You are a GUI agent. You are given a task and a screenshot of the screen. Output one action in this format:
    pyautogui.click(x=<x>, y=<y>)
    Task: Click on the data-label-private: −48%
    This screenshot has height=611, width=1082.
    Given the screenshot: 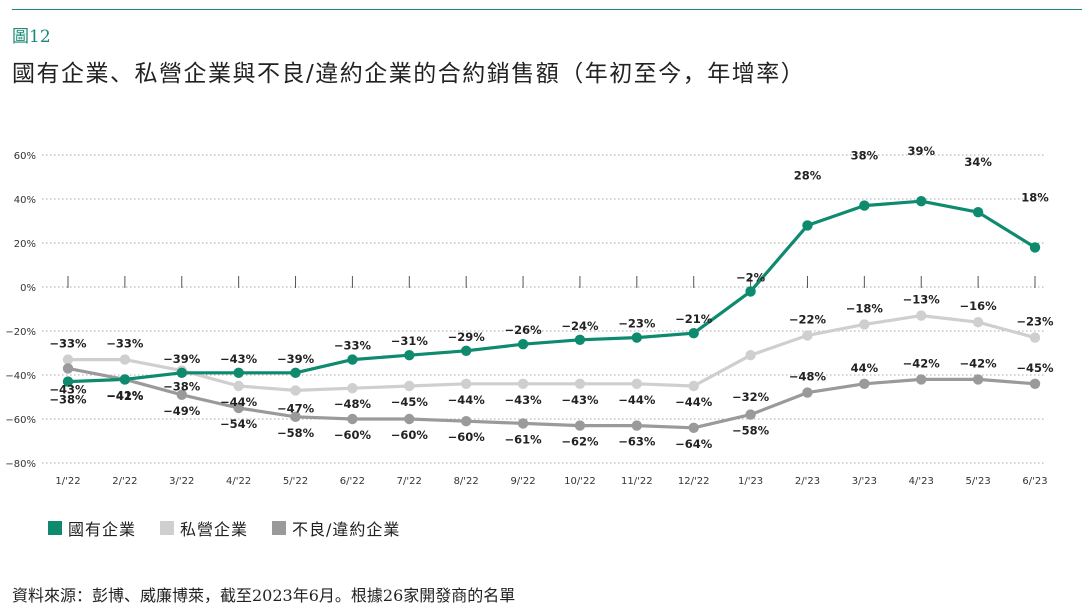 What is the action you would take?
    pyautogui.click(x=353, y=404)
    